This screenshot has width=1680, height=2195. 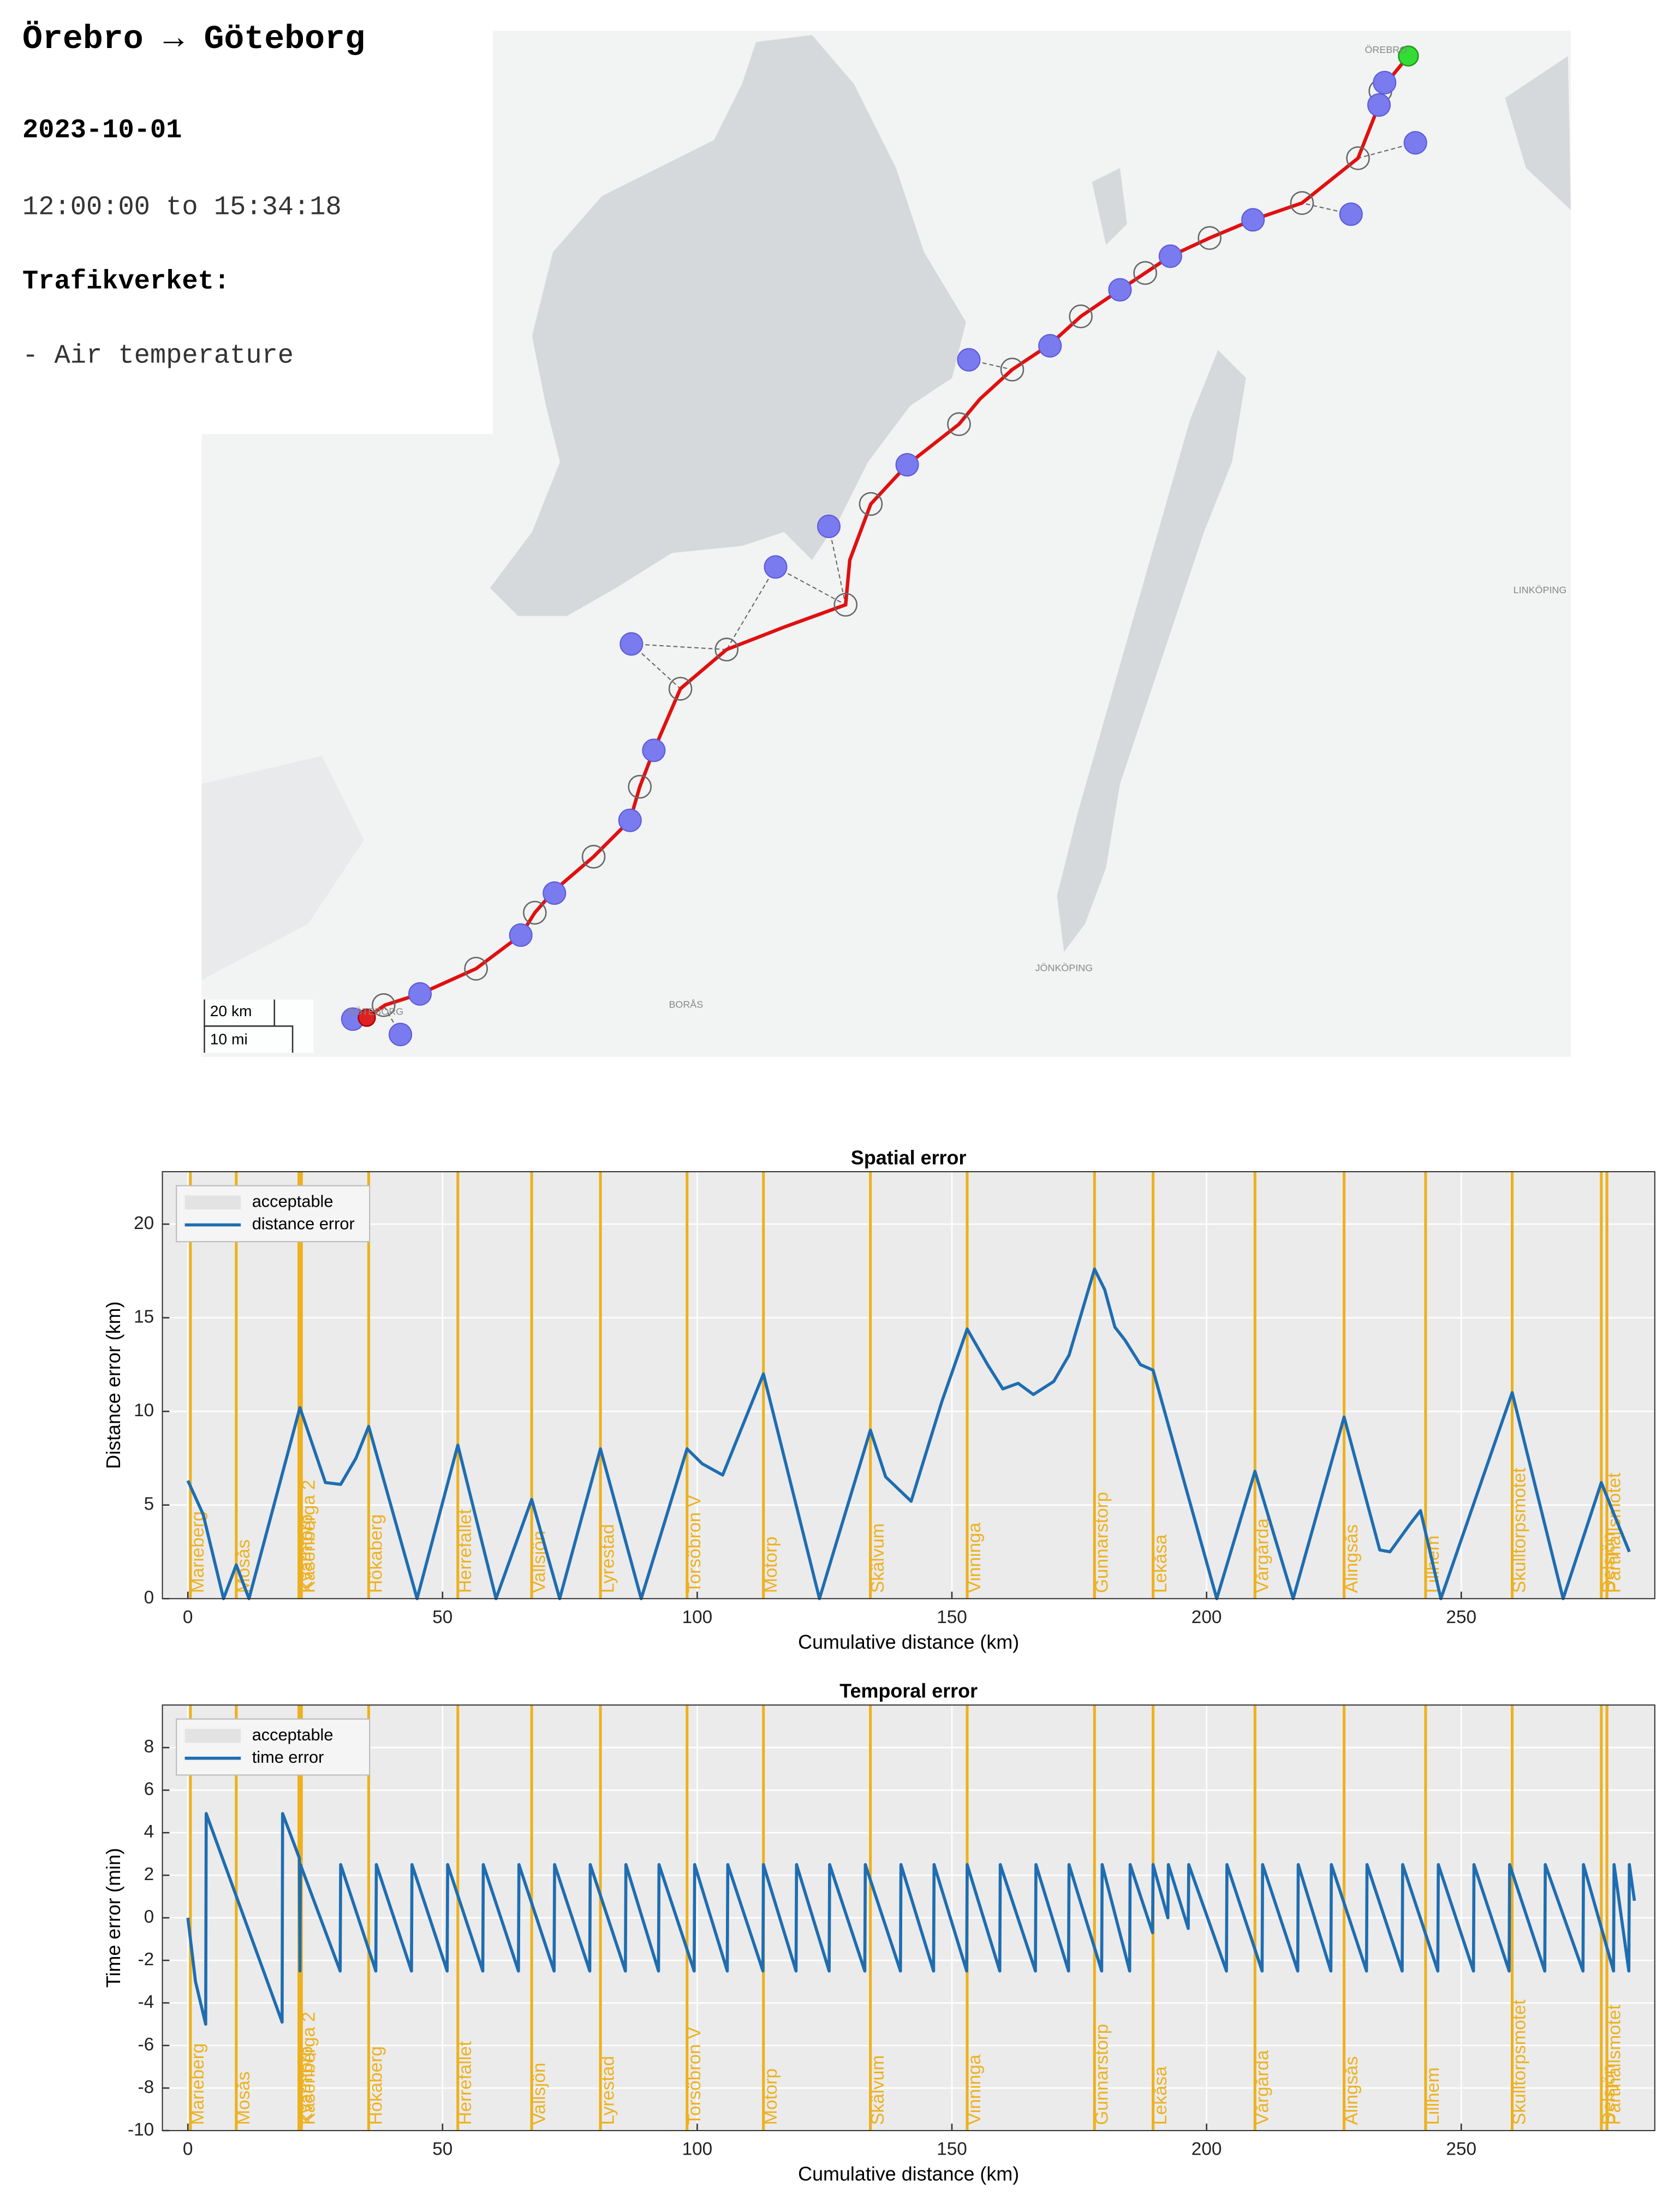 What do you see at coordinates (249, 1039) in the screenshot?
I see `scale-bar` at bounding box center [249, 1039].